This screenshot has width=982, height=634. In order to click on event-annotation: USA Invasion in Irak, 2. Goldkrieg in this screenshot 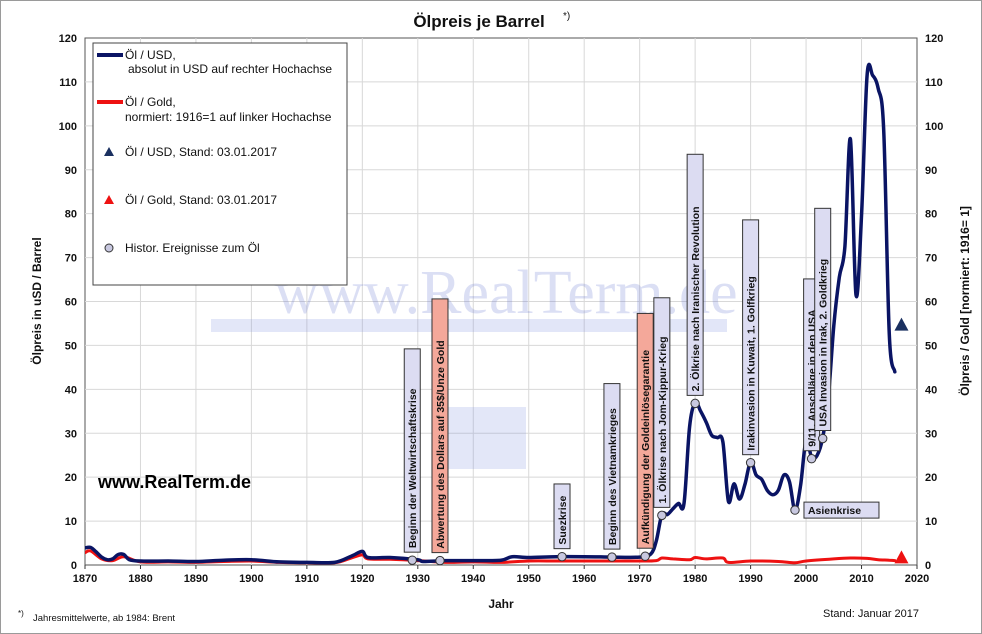, I will do `click(823, 325)`.